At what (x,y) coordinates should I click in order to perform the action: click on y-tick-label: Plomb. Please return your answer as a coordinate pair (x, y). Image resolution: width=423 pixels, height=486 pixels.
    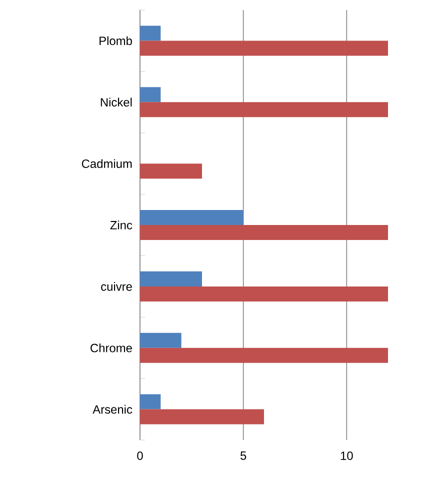
    Looking at the image, I should click on (116, 41).